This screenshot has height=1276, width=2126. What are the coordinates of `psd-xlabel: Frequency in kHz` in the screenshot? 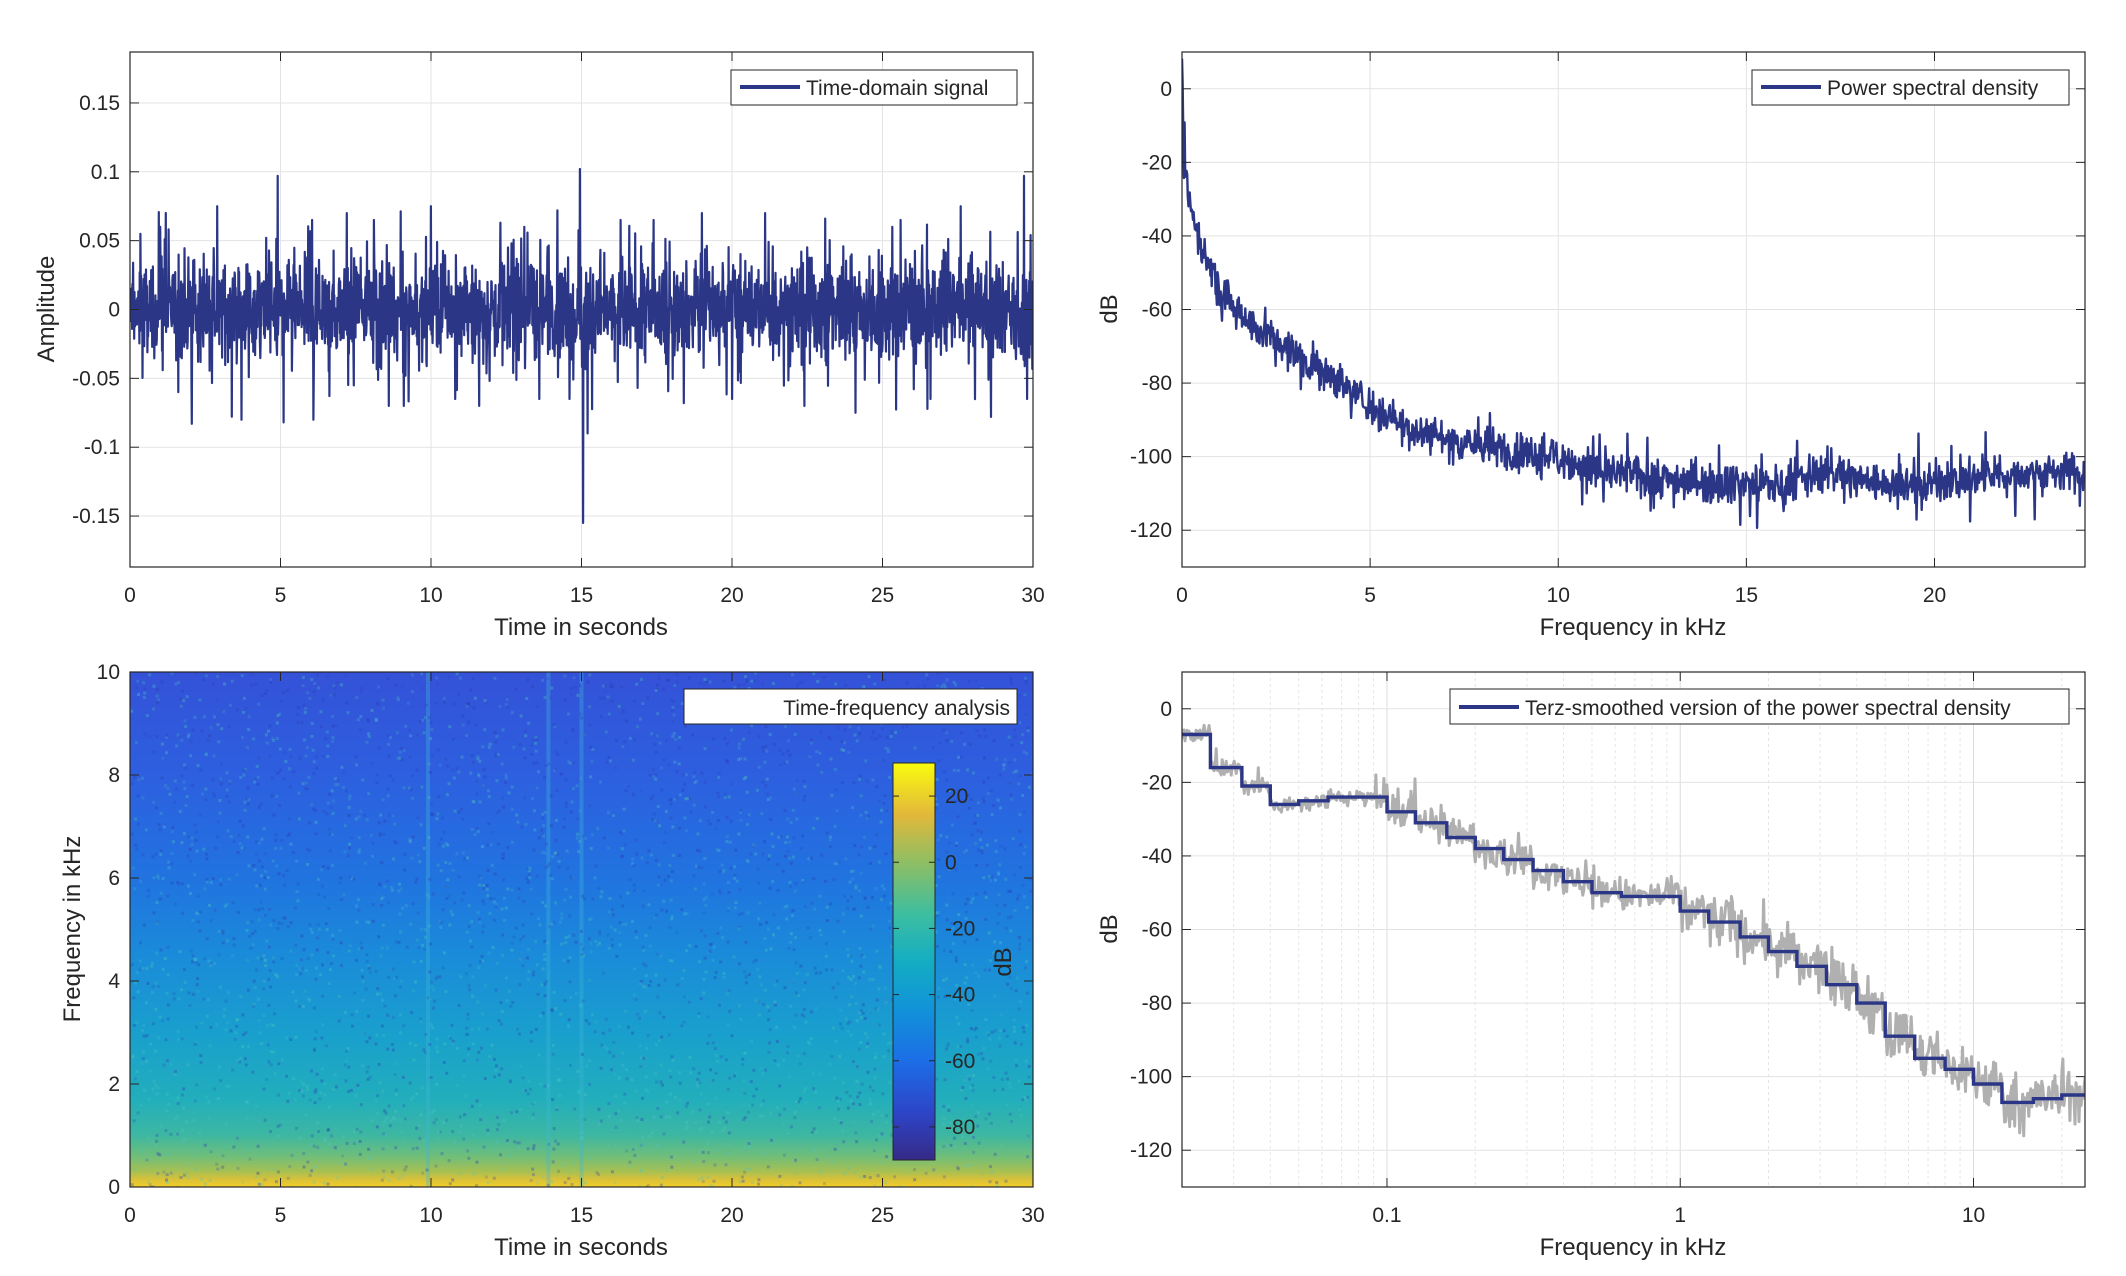 It's located at (1633, 627).